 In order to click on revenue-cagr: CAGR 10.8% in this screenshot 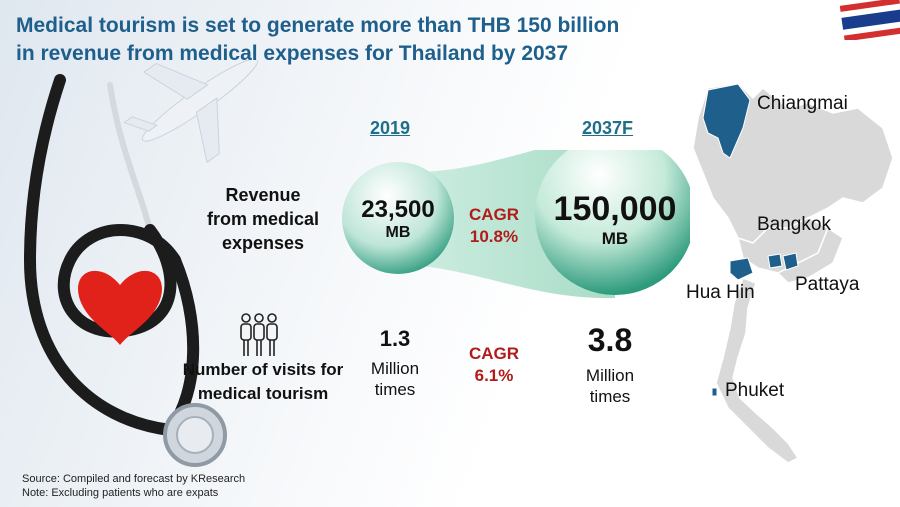, I will do `click(494, 226)`.